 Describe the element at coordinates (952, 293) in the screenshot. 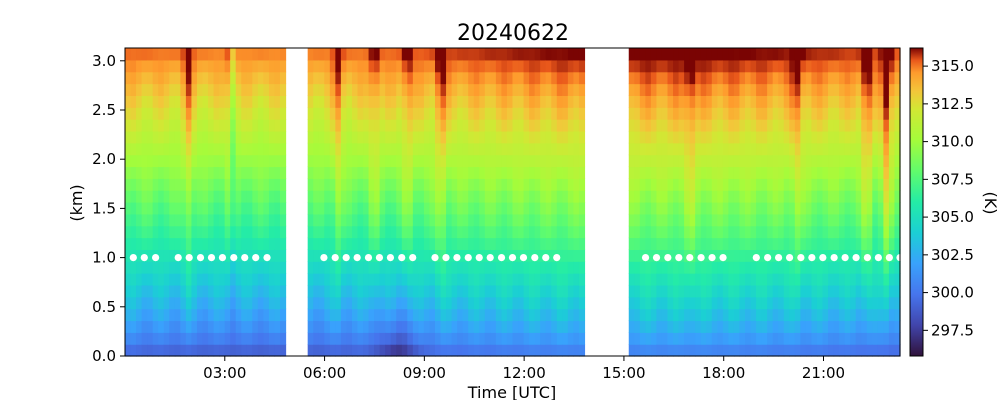

I see `colorbar-tick-label: 300.0` at that location.